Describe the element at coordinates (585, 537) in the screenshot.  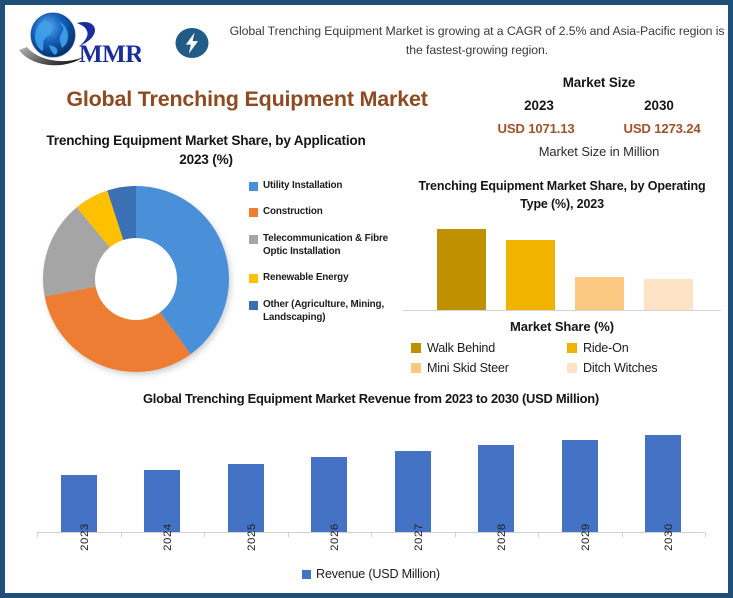
I see `x-tick-label: 2029` at that location.